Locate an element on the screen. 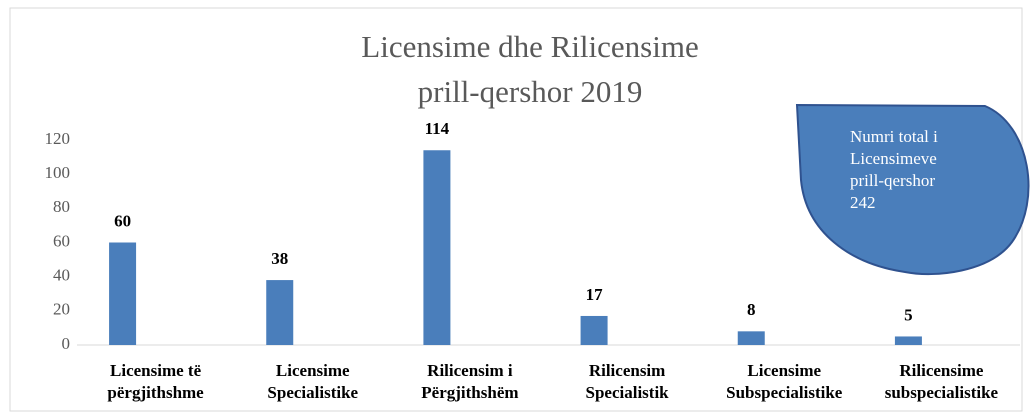 This screenshot has height=419, width=1033. x-tick-label: Licensime të is located at coordinates (156, 370).